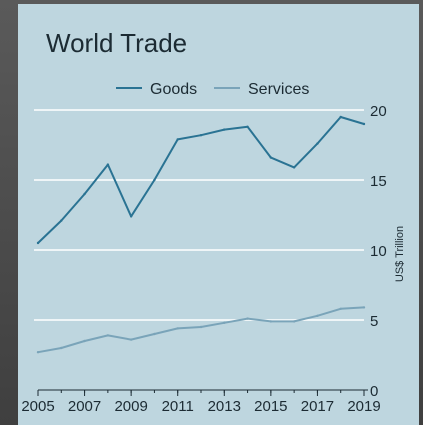 The height and width of the screenshot is (425, 423). What do you see at coordinates (278, 89) in the screenshot?
I see `legend-label-services: Services` at bounding box center [278, 89].